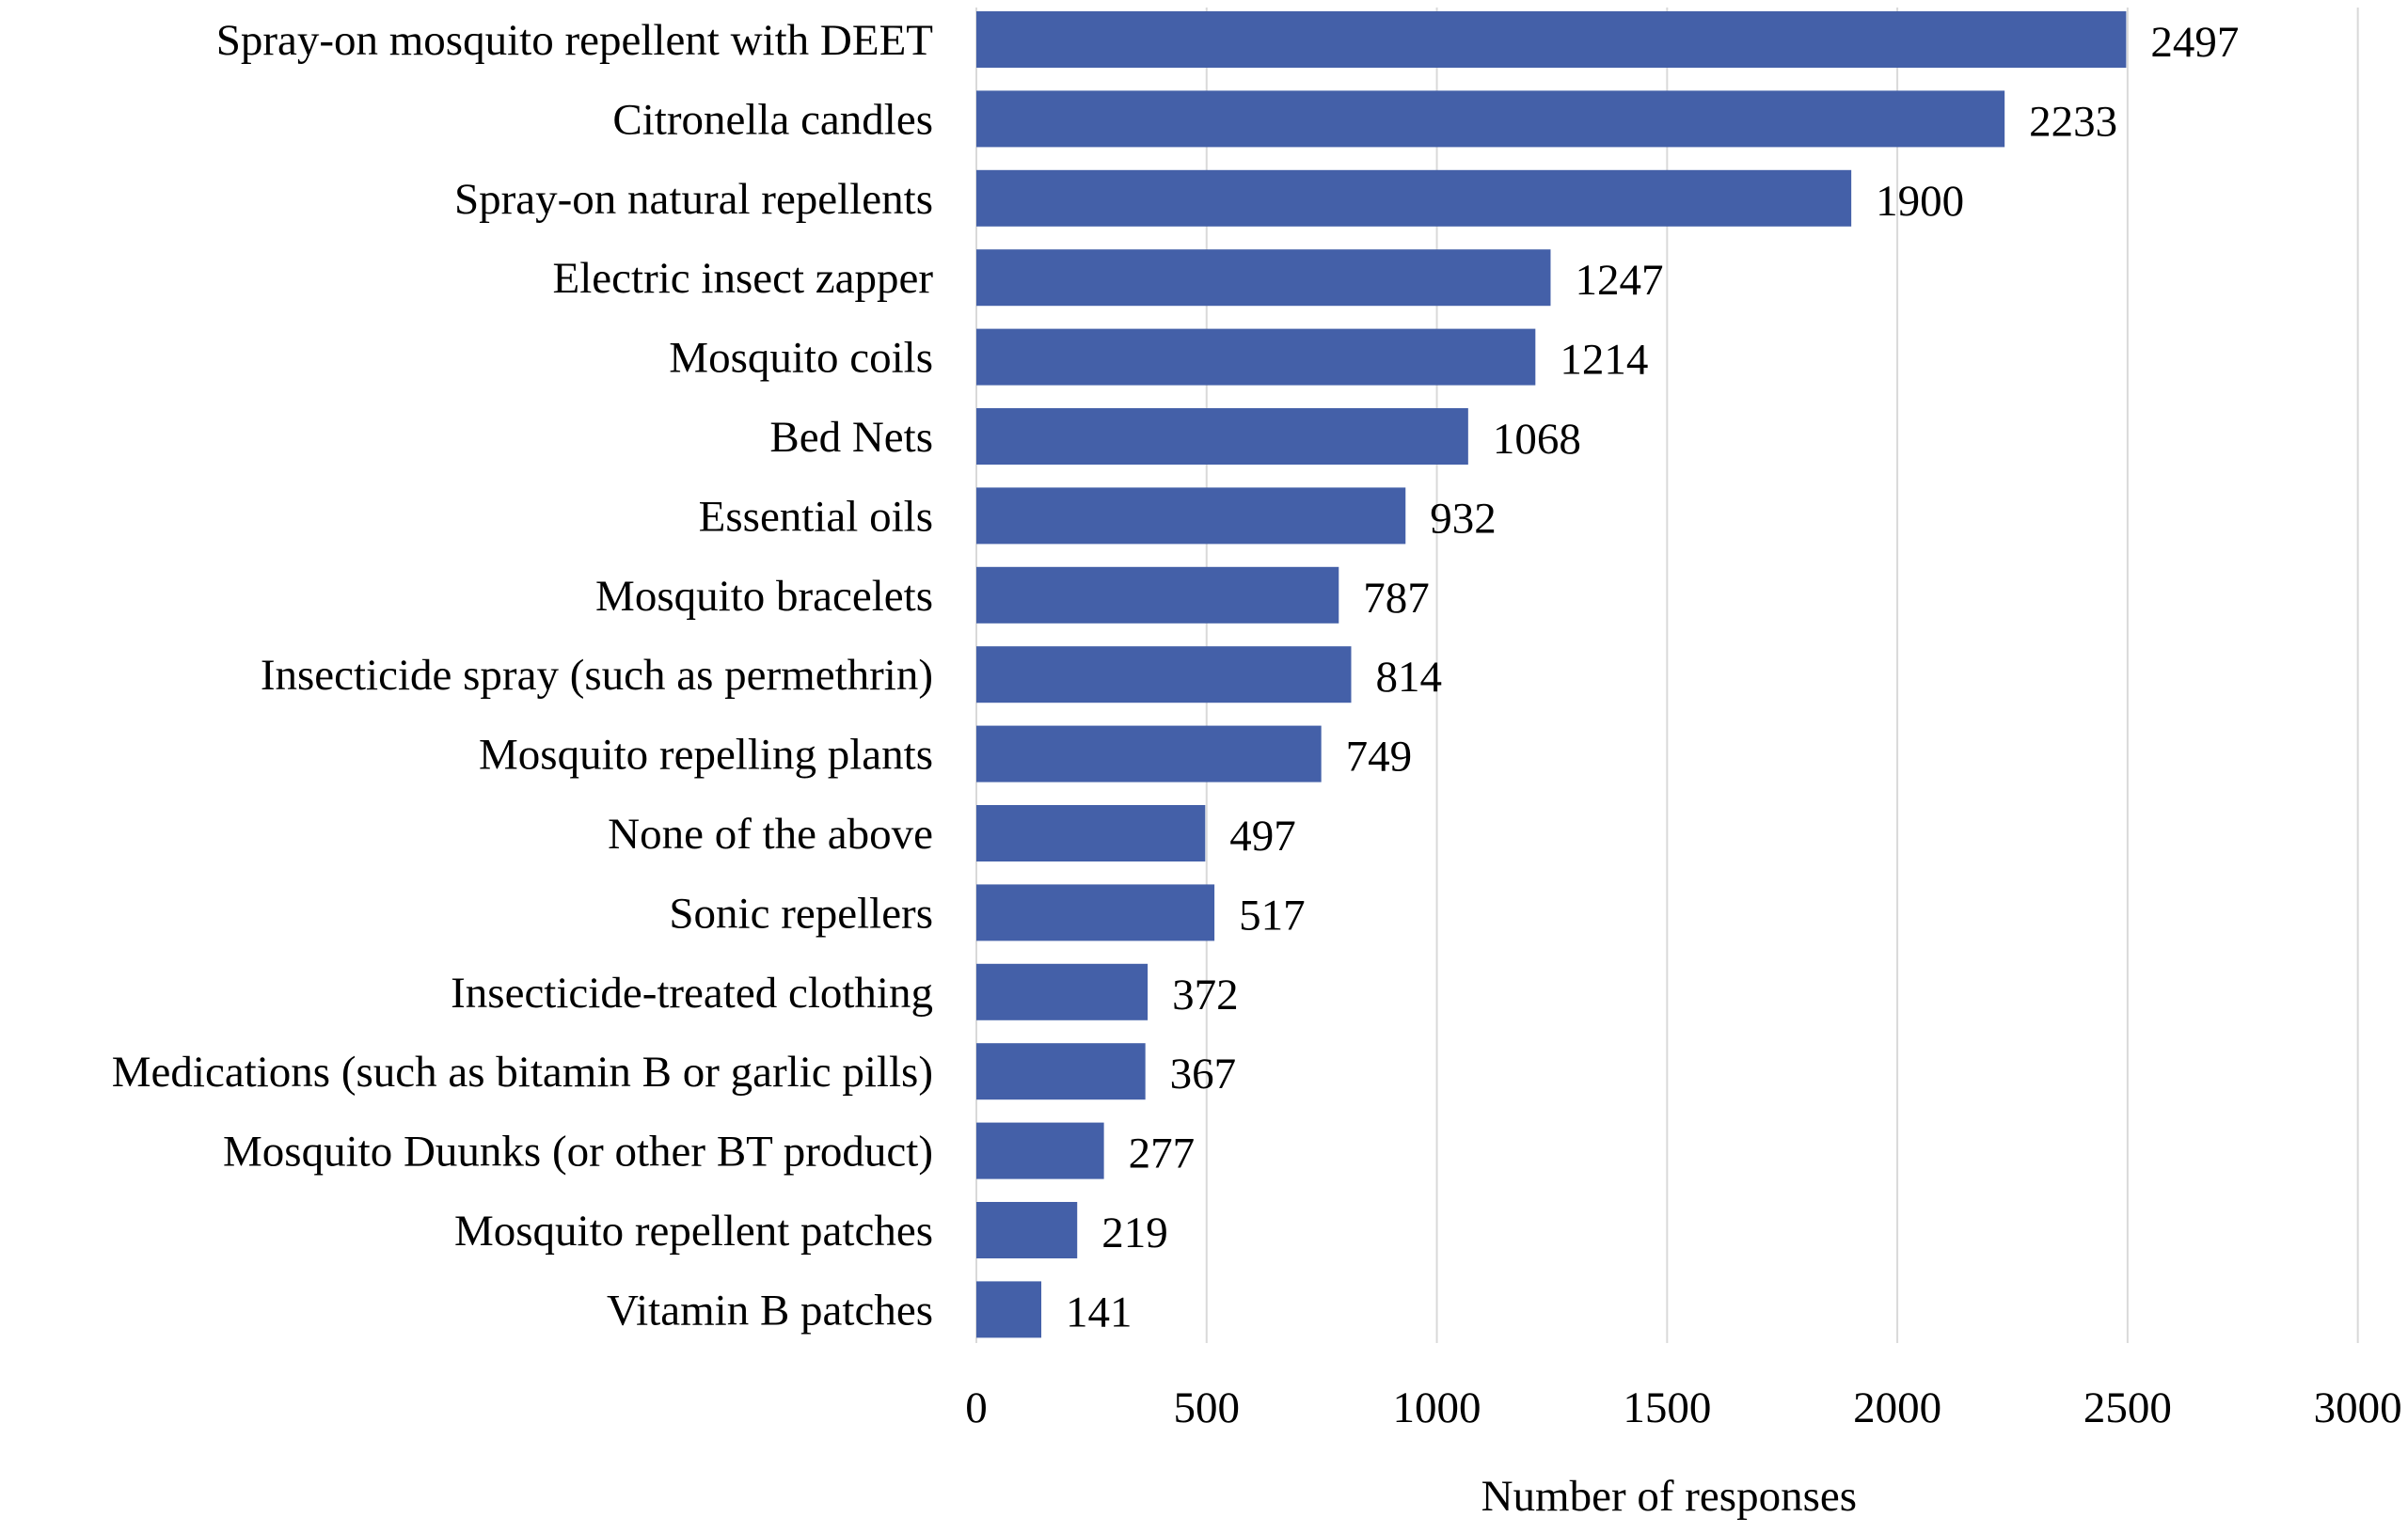  What do you see at coordinates (1099, 1312) in the screenshot?
I see `data-label: 141` at bounding box center [1099, 1312].